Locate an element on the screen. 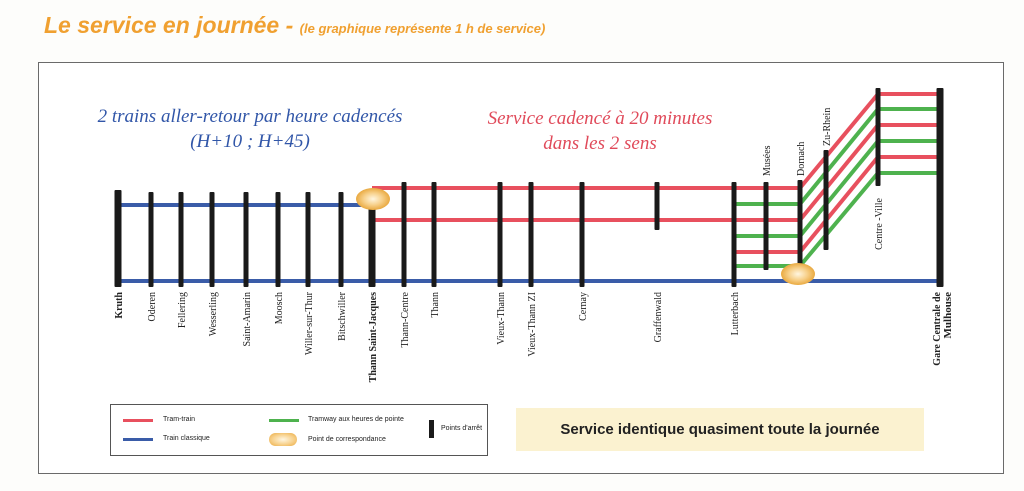 This screenshot has width=1024, height=491. title-subtitle: (le graphique représente 1 h de service) is located at coordinates (422, 28).